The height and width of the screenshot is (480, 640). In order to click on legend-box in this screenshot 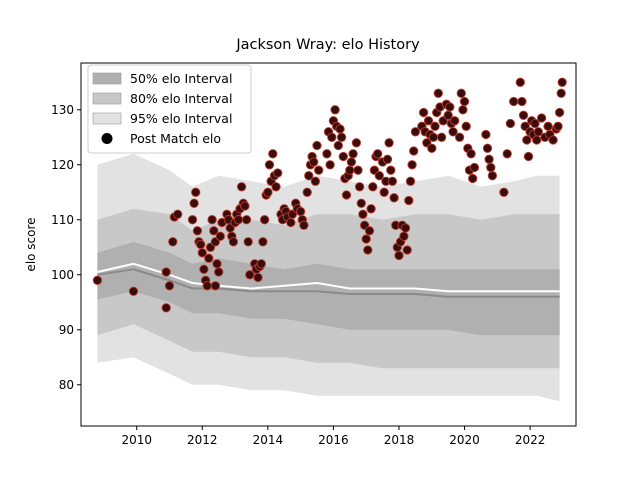, I will do `click(169, 109)`.